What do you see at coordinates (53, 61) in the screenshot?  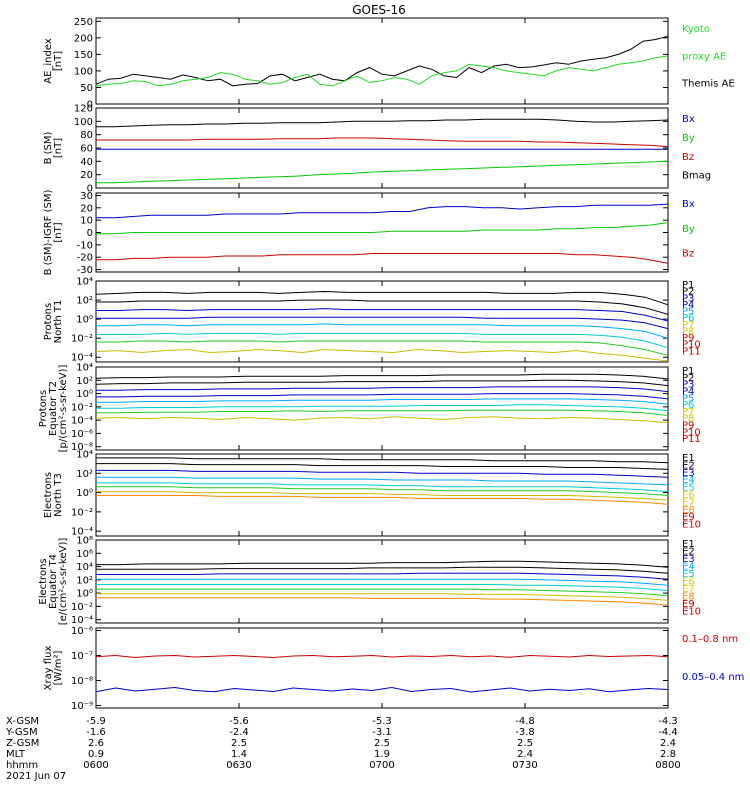 I see `ylabel: AE_index[nT]` at bounding box center [53, 61].